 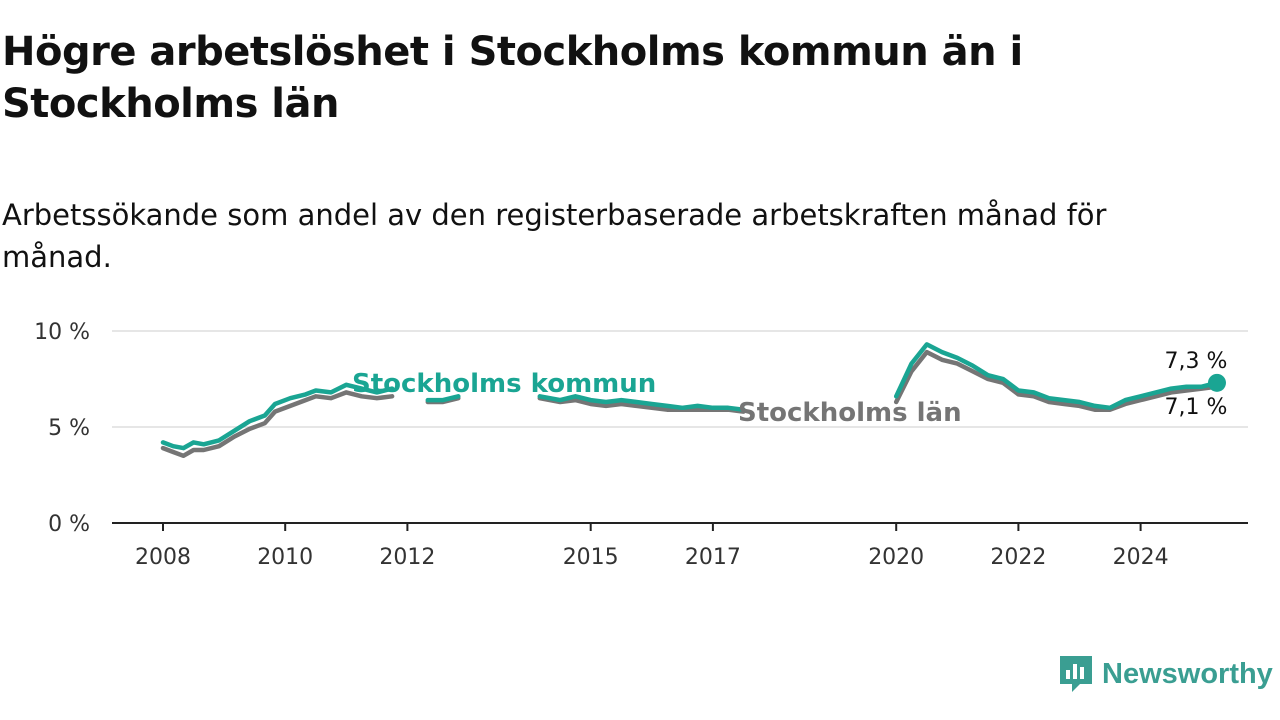 What do you see at coordinates (1187, 673) in the screenshot?
I see `brand-name: Newsworthy` at bounding box center [1187, 673].